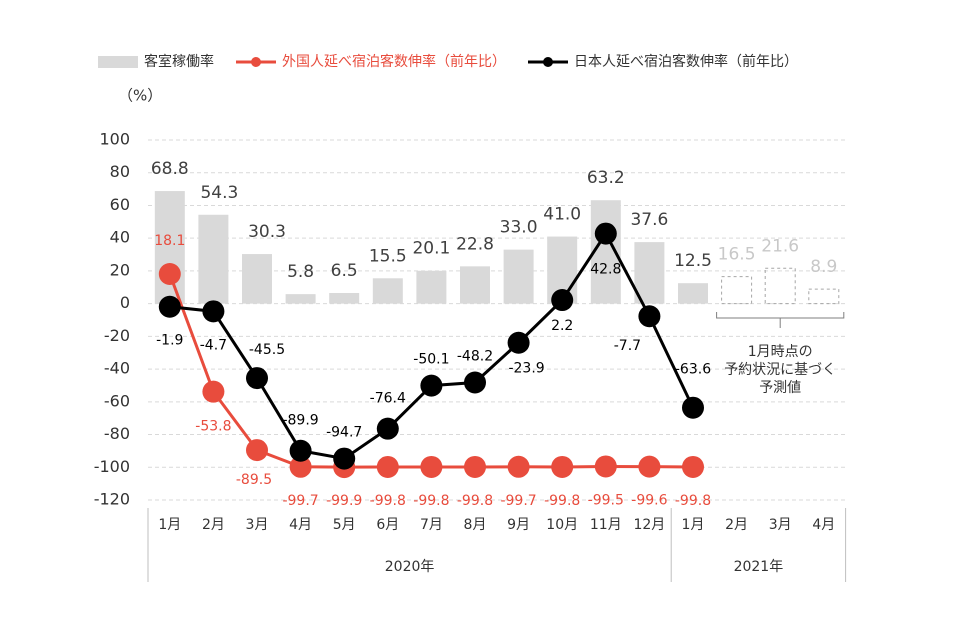  I want to click on point-value-label: 18.1, so click(169, 241).